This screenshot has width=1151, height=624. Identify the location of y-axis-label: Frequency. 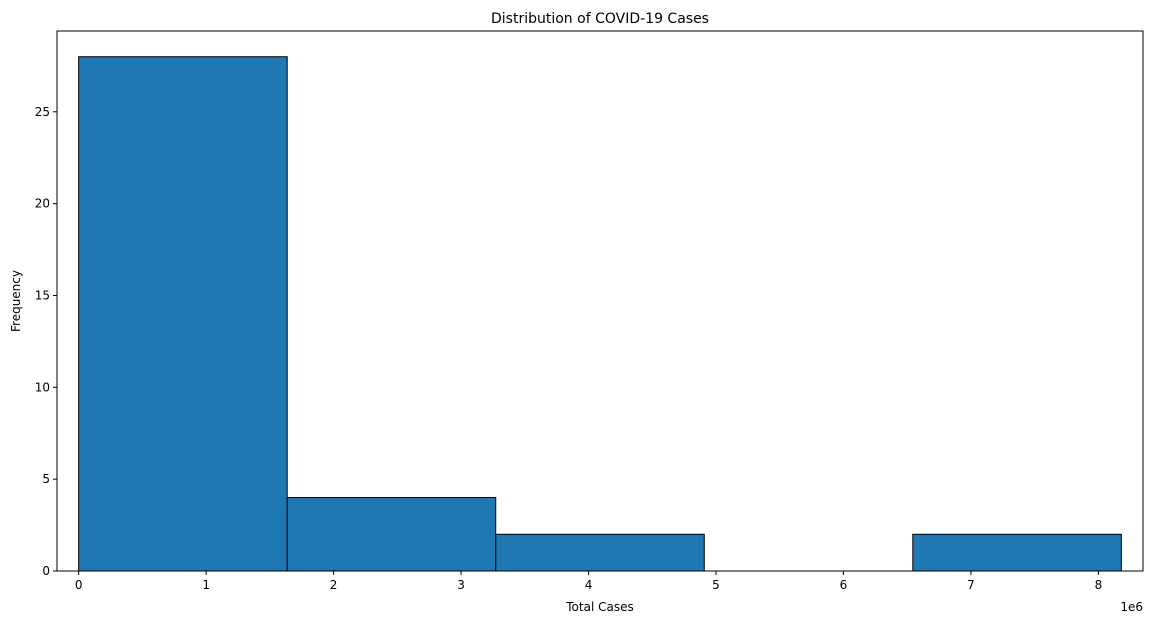
(16, 301).